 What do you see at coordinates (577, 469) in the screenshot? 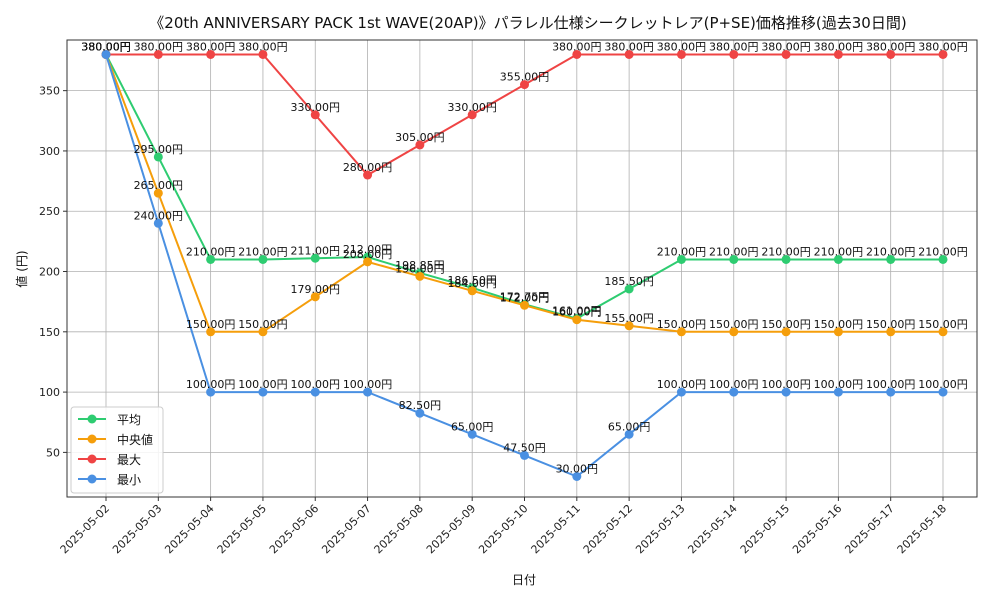
I see `data-label: 30.00円` at bounding box center [577, 469].